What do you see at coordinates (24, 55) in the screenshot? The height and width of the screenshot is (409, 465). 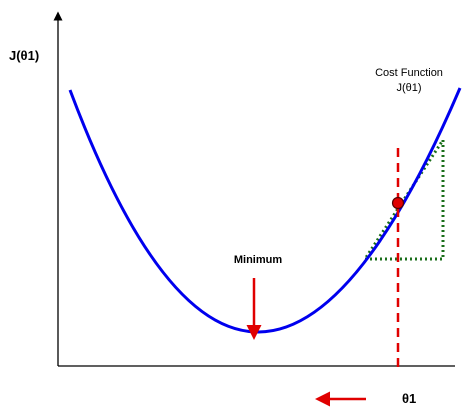 I see `y-axis-label: J(θ1)` at bounding box center [24, 55].